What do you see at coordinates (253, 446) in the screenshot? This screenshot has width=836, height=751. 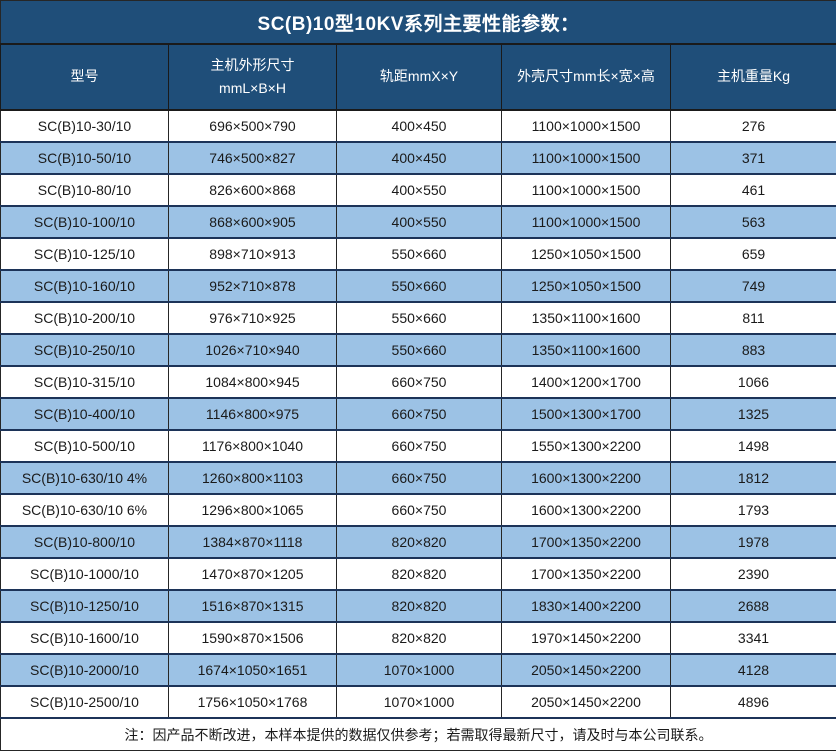 I see `cell-main_size: 1176×800×1040` at bounding box center [253, 446].